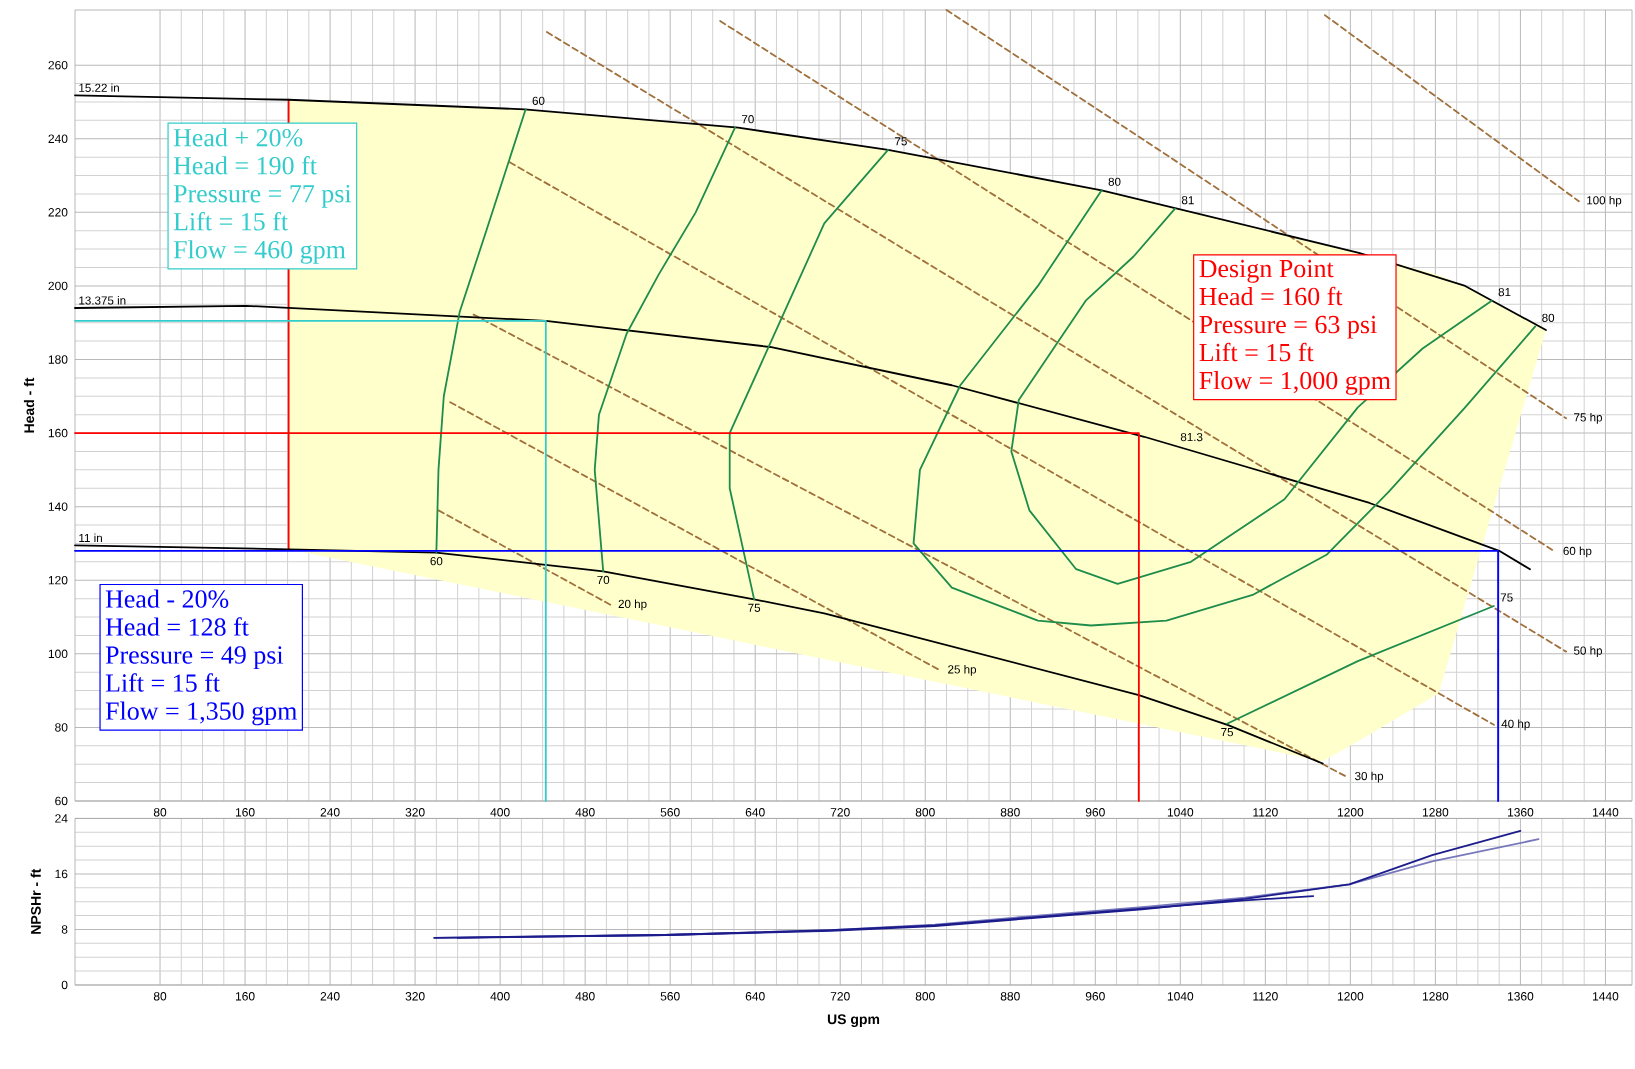 The height and width of the screenshot is (1069, 1635). Describe the element at coordinates (259, 252) in the screenshot. I see `annotation: Flow = 460 gpm` at that location.